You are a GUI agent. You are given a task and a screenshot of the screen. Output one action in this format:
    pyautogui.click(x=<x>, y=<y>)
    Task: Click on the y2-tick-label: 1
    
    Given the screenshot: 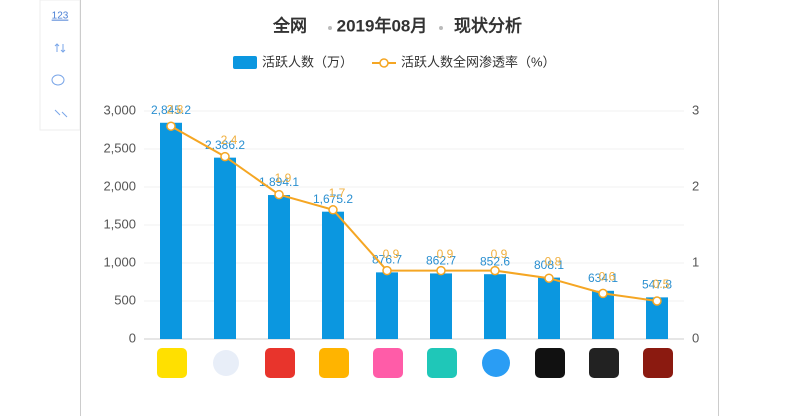 What is the action you would take?
    pyautogui.click(x=695, y=261)
    